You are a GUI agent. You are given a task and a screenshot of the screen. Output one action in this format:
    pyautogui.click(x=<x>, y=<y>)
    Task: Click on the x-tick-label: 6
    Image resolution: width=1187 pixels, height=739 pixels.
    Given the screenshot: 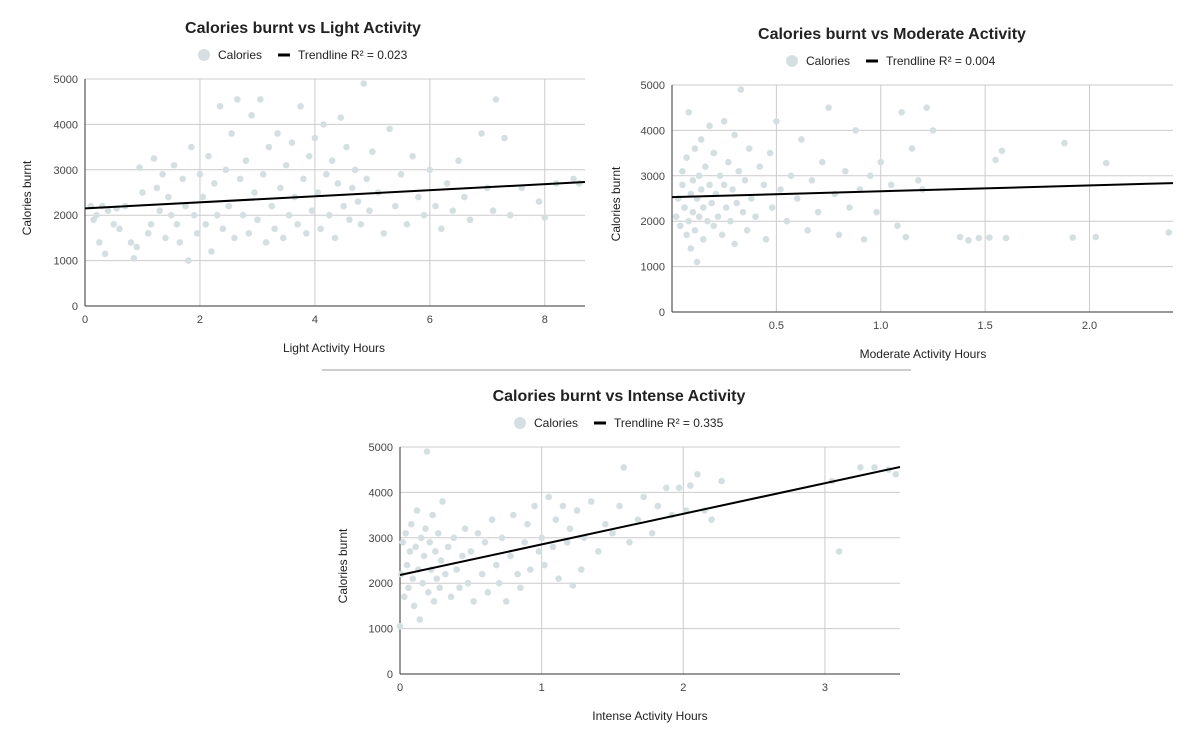 What is the action you would take?
    pyautogui.click(x=430, y=320)
    